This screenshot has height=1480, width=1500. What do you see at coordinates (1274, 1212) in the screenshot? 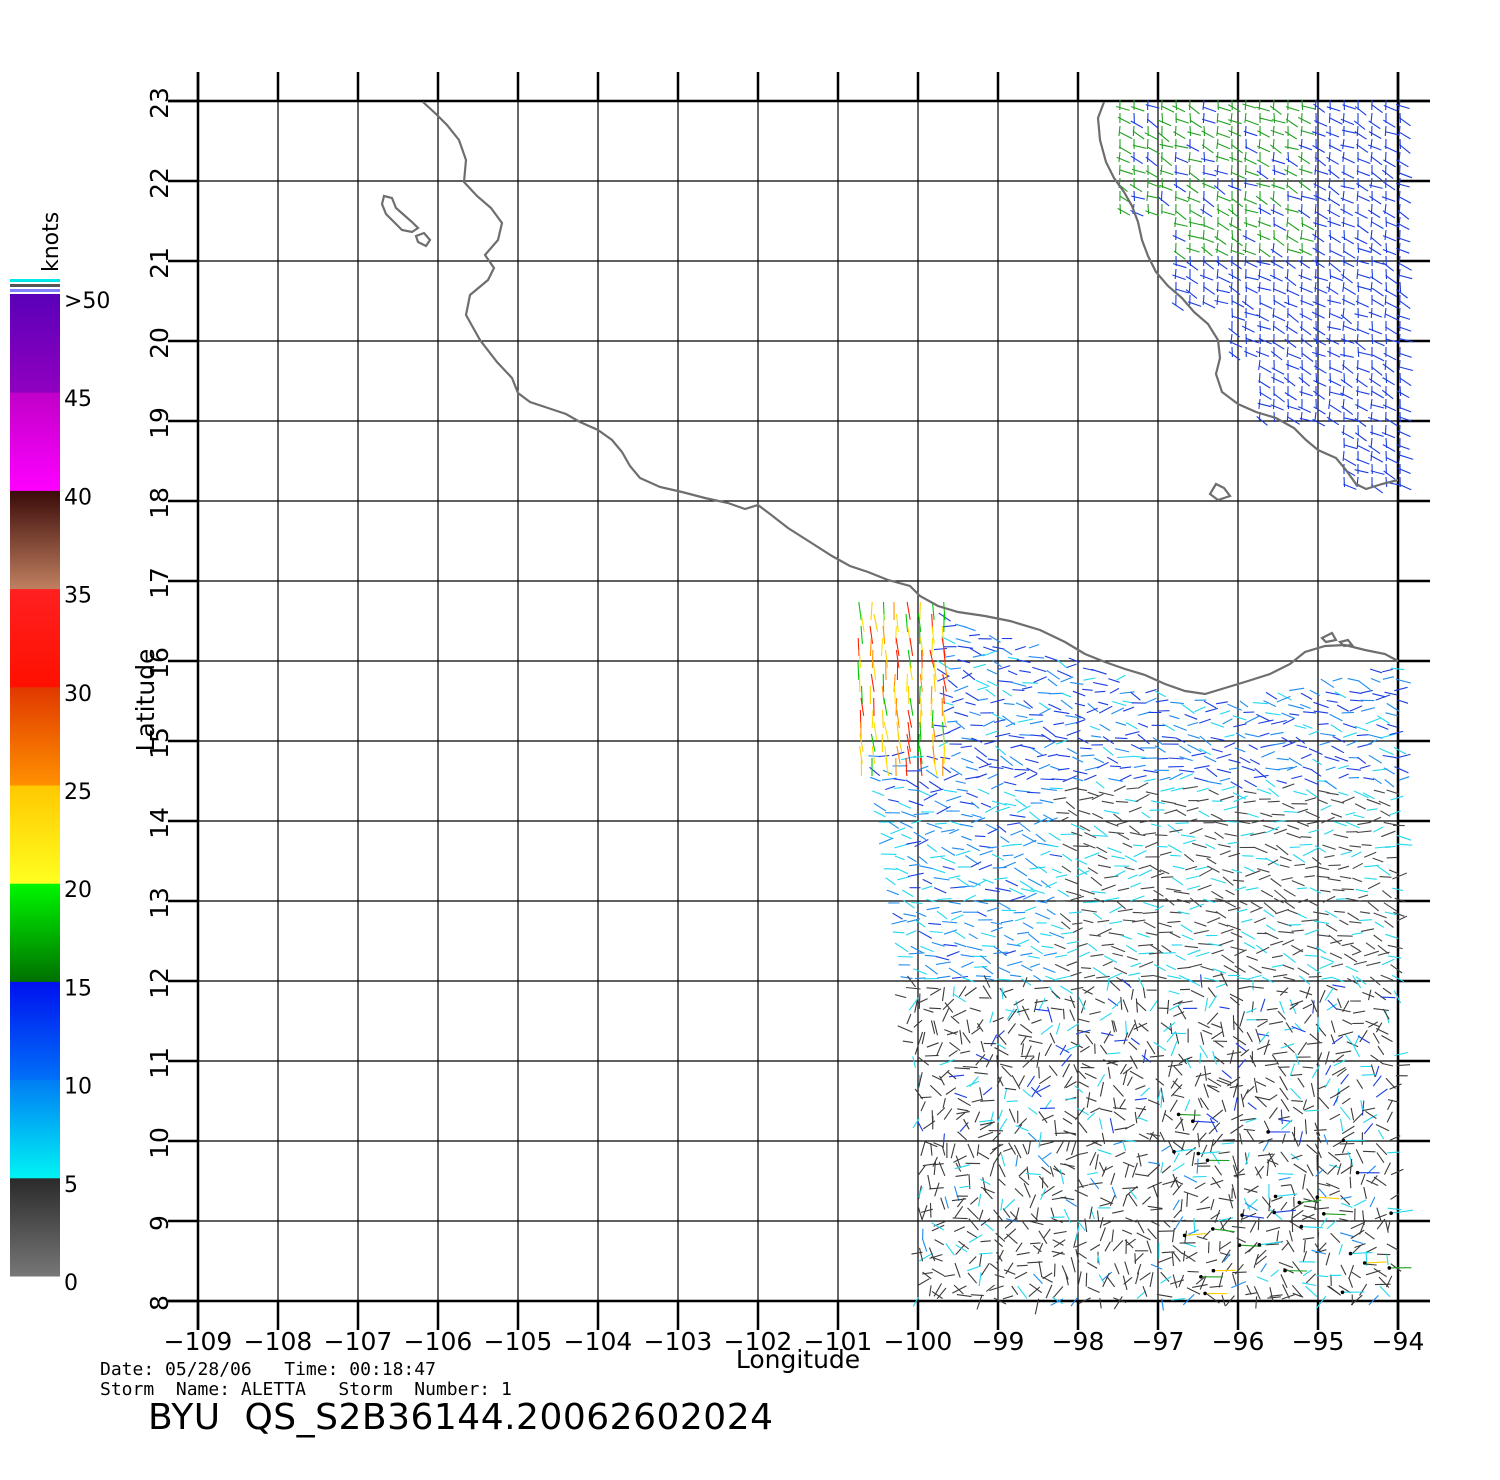
I see `rain-flag-dot` at bounding box center [1274, 1212].